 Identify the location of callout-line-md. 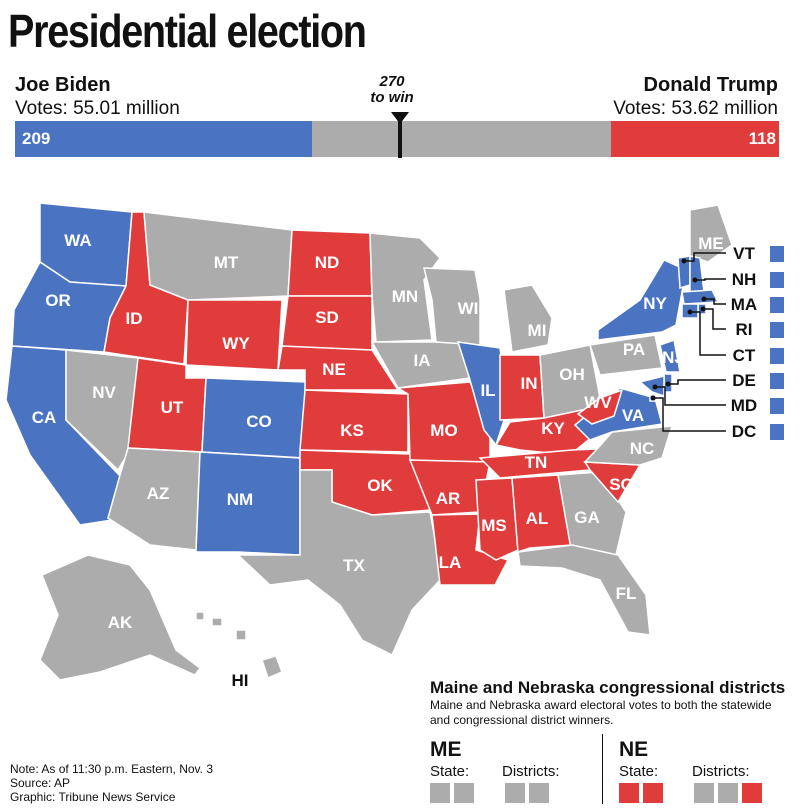
(690, 396).